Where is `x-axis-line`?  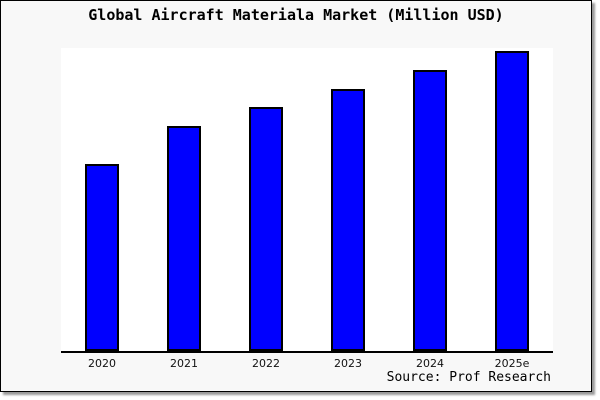 x-axis-line is located at coordinates (307, 352).